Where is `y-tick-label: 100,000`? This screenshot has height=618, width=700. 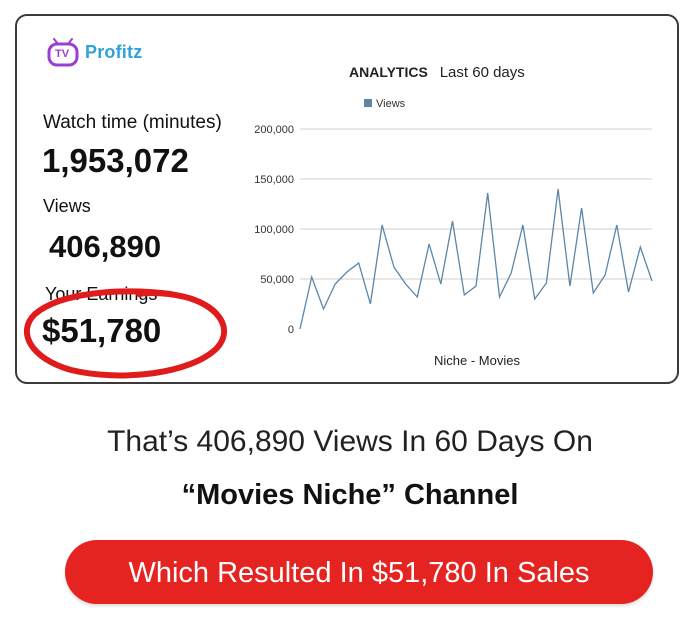
y-tick-label: 100,000 is located at coordinates (274, 230).